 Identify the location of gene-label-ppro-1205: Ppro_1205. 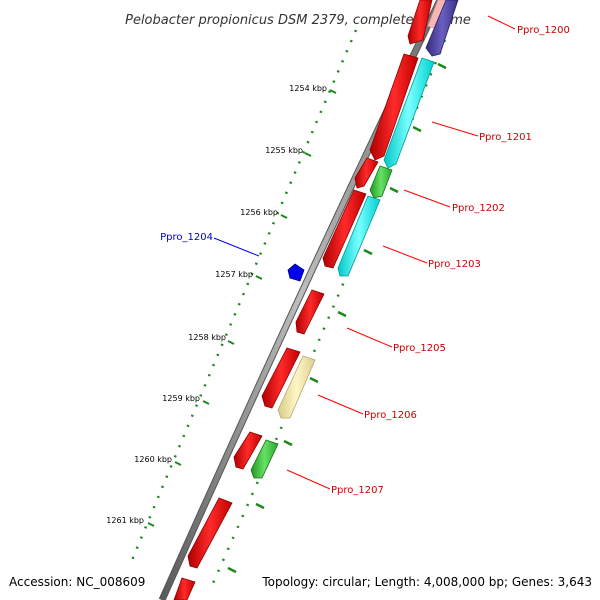
(419, 348).